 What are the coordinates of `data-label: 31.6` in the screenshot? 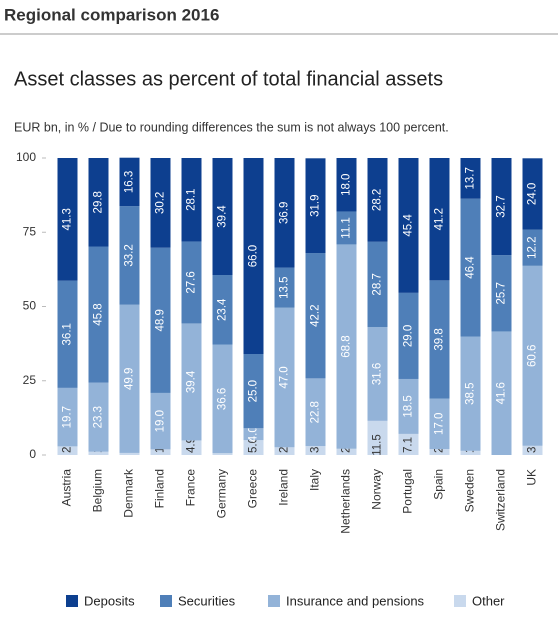 It's located at (378, 374).